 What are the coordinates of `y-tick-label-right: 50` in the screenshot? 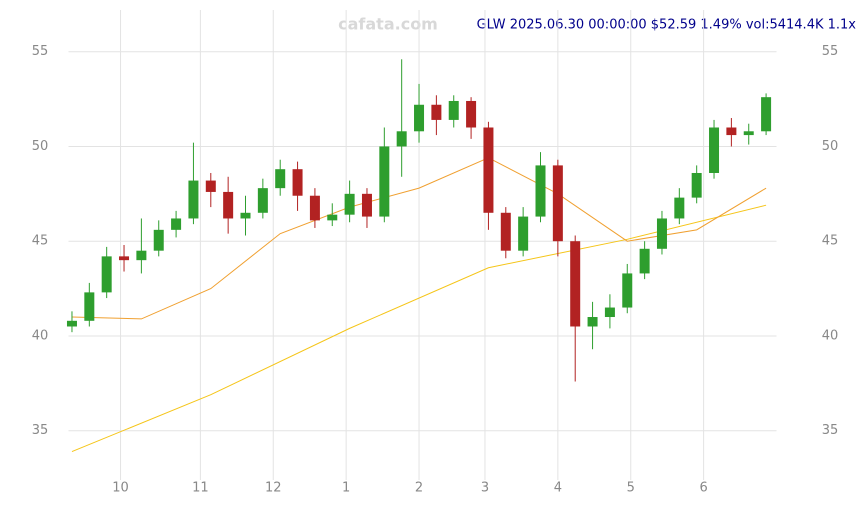 It's located at (830, 146).